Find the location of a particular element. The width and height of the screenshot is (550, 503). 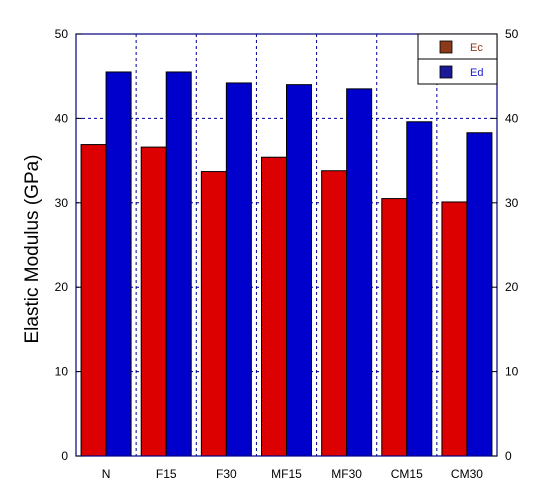

legend-label-ec: Ec is located at coordinates (476, 48).